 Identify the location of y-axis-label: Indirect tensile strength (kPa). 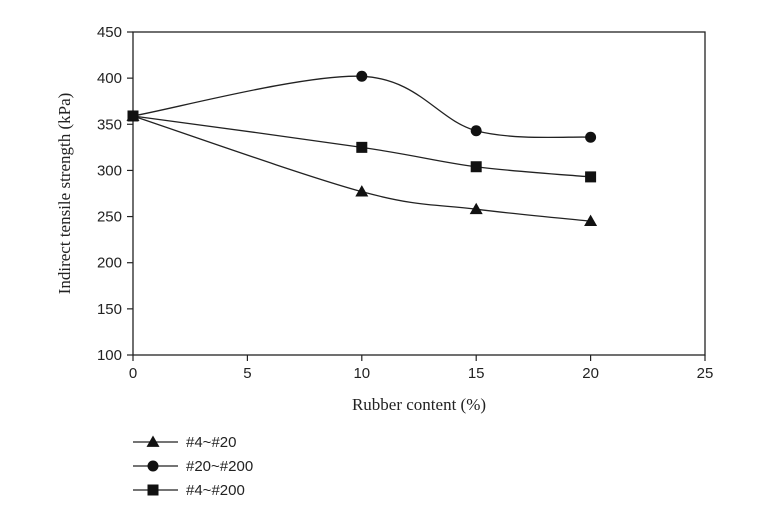
(64, 194).